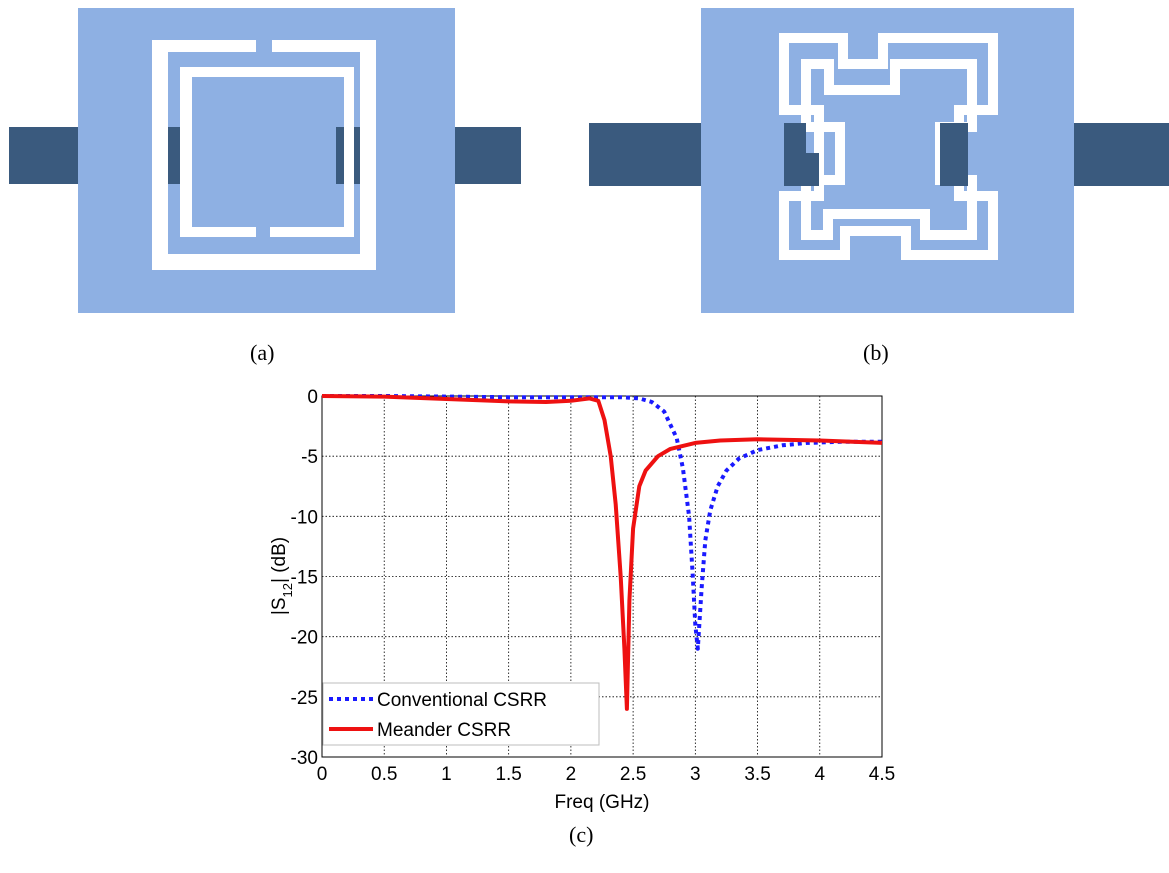 Image resolution: width=1169 pixels, height=873 pixels. I want to click on microstrip-left-a, so click(43, 155).